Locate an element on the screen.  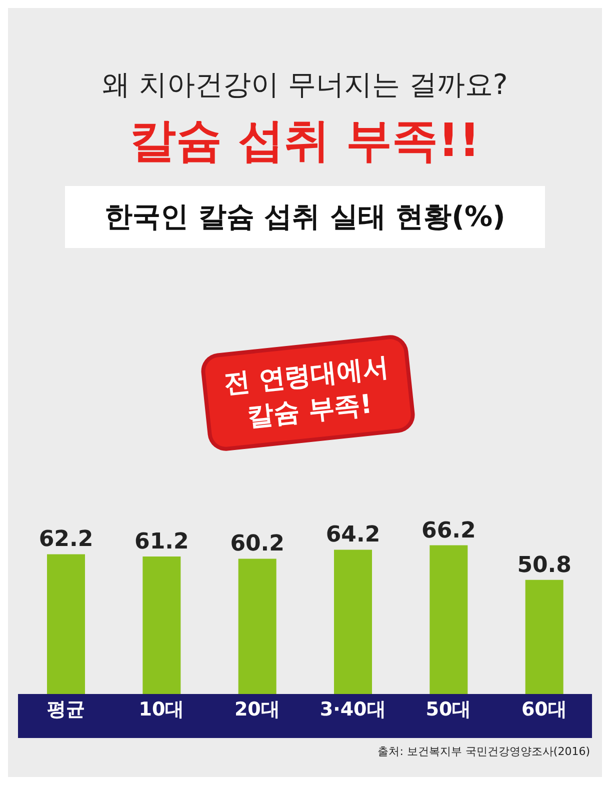
source-note: 출처: 보건복지부 국민건강영양조사(2016) is located at coordinates (484, 751).